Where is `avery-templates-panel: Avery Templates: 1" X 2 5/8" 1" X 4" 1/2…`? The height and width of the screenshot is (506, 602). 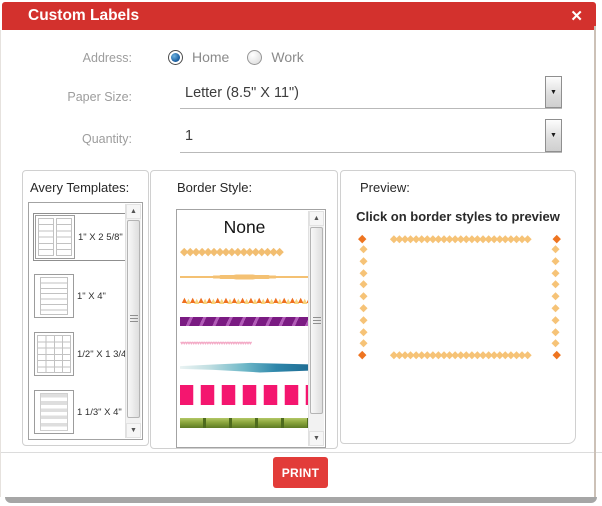
avery-templates-panel: Avery Templates: 1" X 2 5/8" 1" X 4" 1/2… is located at coordinates (85, 308).